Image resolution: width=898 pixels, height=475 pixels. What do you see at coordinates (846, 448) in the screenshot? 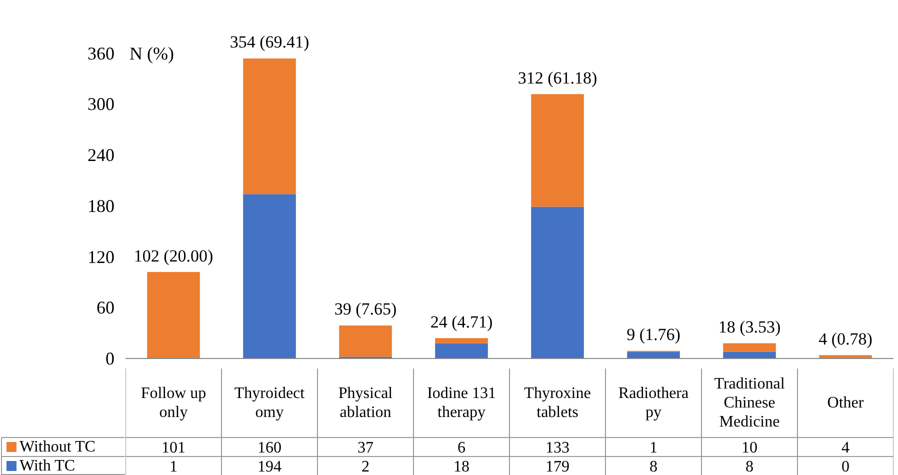
I see `data-label: 4` at bounding box center [846, 448].